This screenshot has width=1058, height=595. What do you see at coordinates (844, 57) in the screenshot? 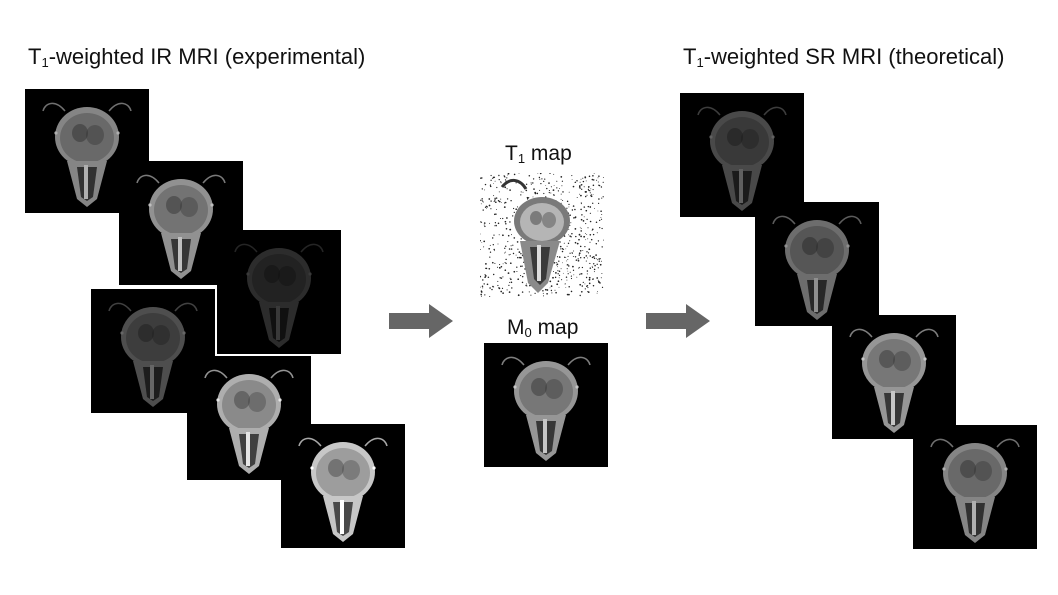
I see `theoretical-title: T1-weighted SR MRI (theoretical)` at bounding box center [844, 57].